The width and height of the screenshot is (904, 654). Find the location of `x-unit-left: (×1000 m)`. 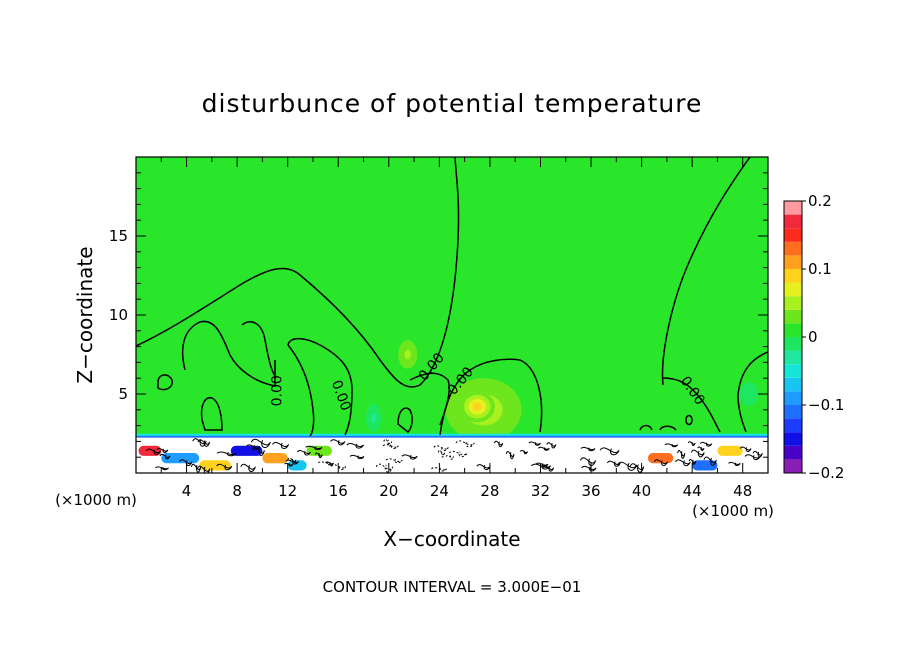

x-unit-left: (×1000 m) is located at coordinates (96, 500).